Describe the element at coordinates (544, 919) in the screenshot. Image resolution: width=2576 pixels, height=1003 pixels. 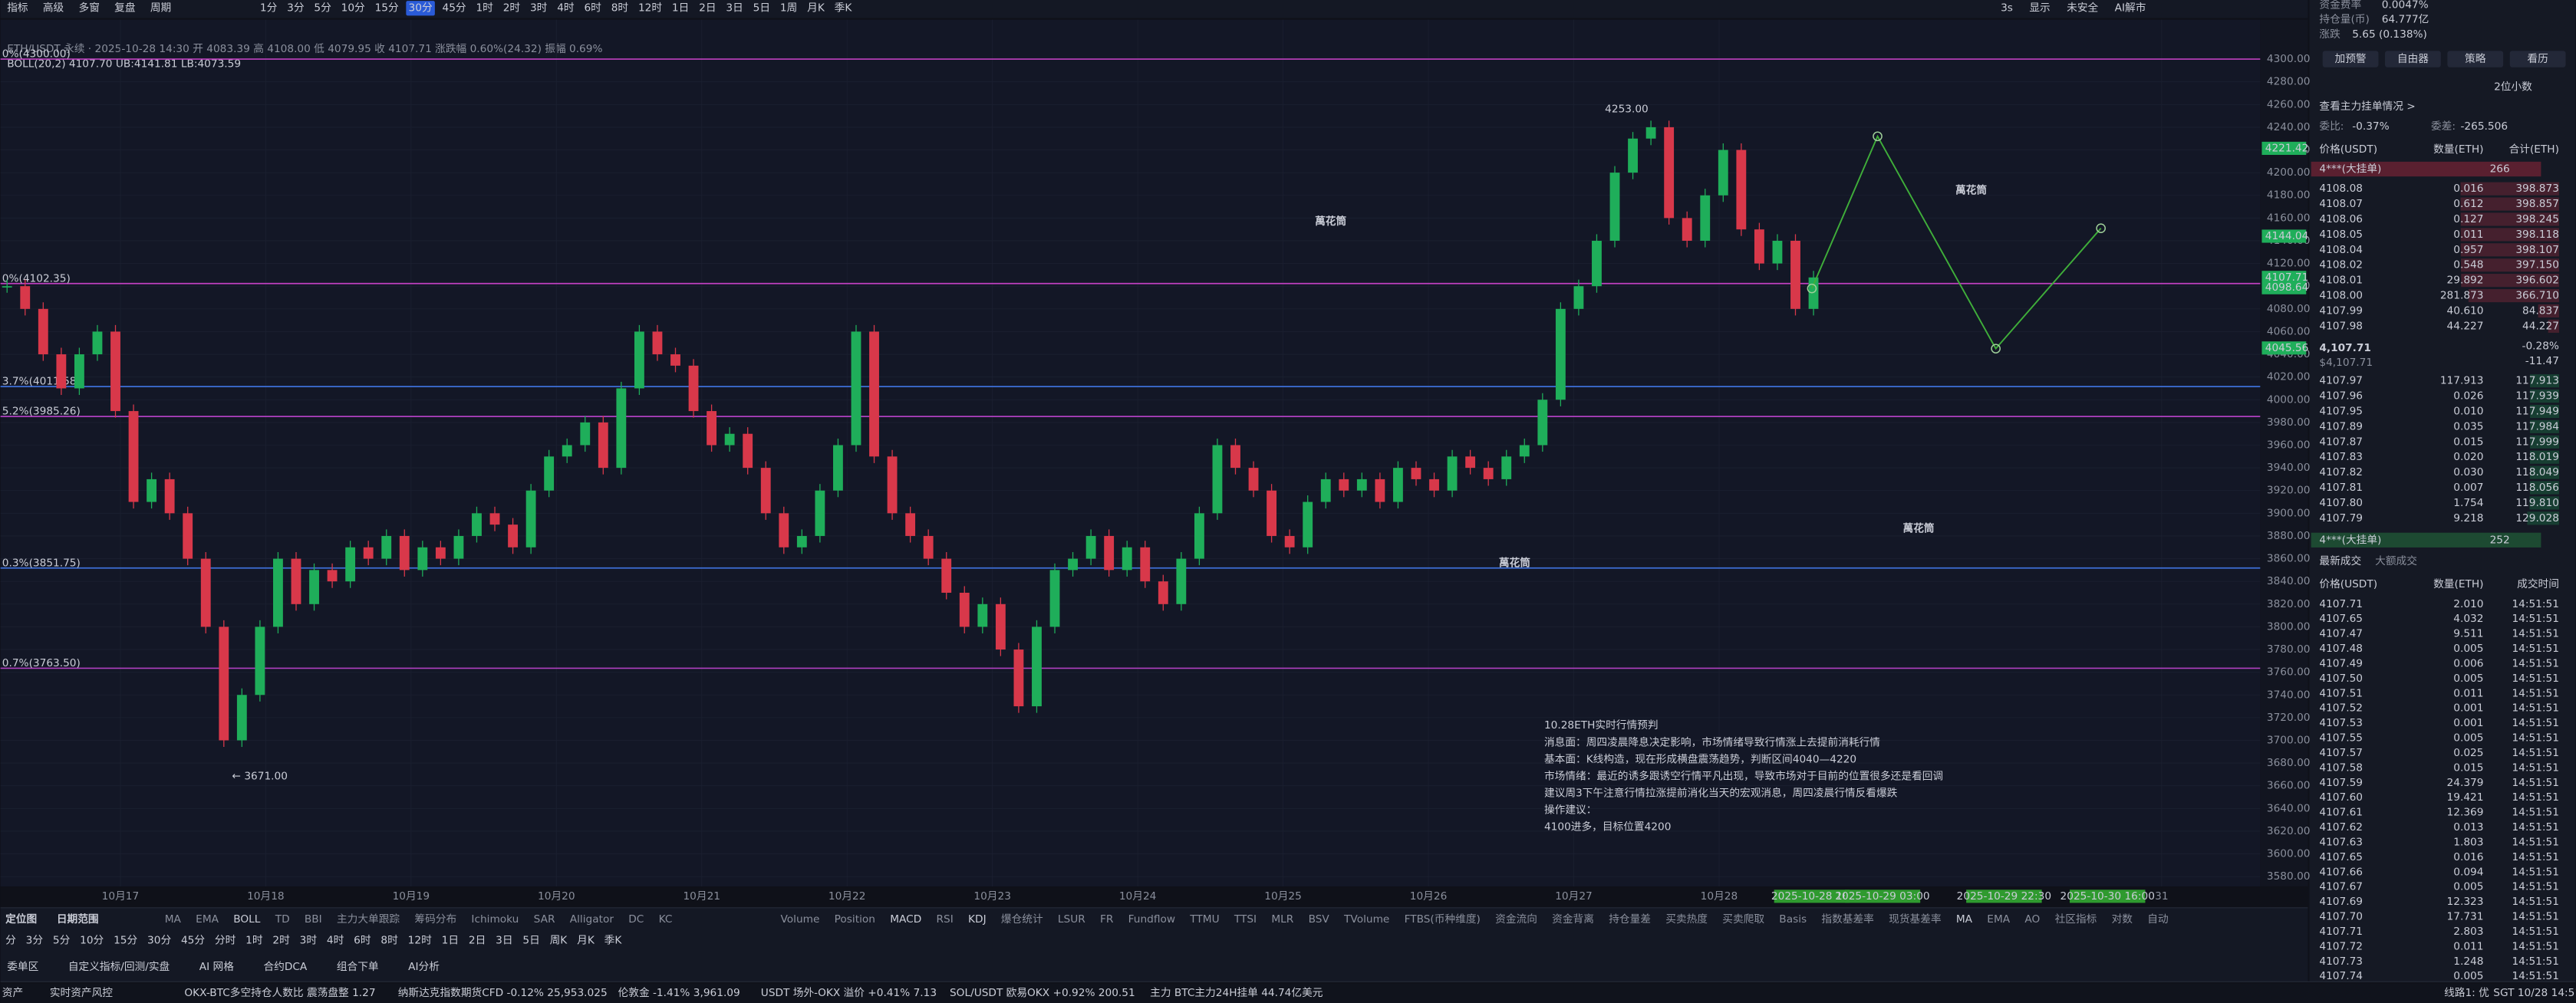
I see `indicator-button: SAR` at that location.